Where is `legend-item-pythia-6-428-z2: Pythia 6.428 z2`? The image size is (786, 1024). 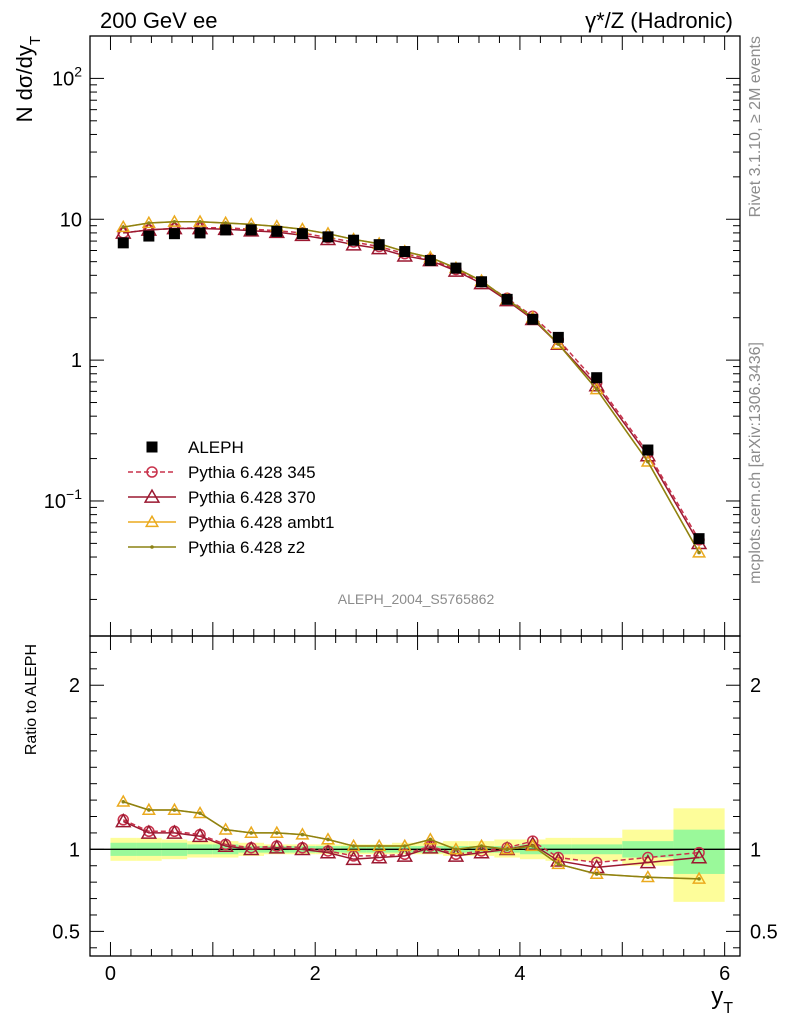 legend-item-pythia-6-428-z2: Pythia 6.428 z2 is located at coordinates (216, 547).